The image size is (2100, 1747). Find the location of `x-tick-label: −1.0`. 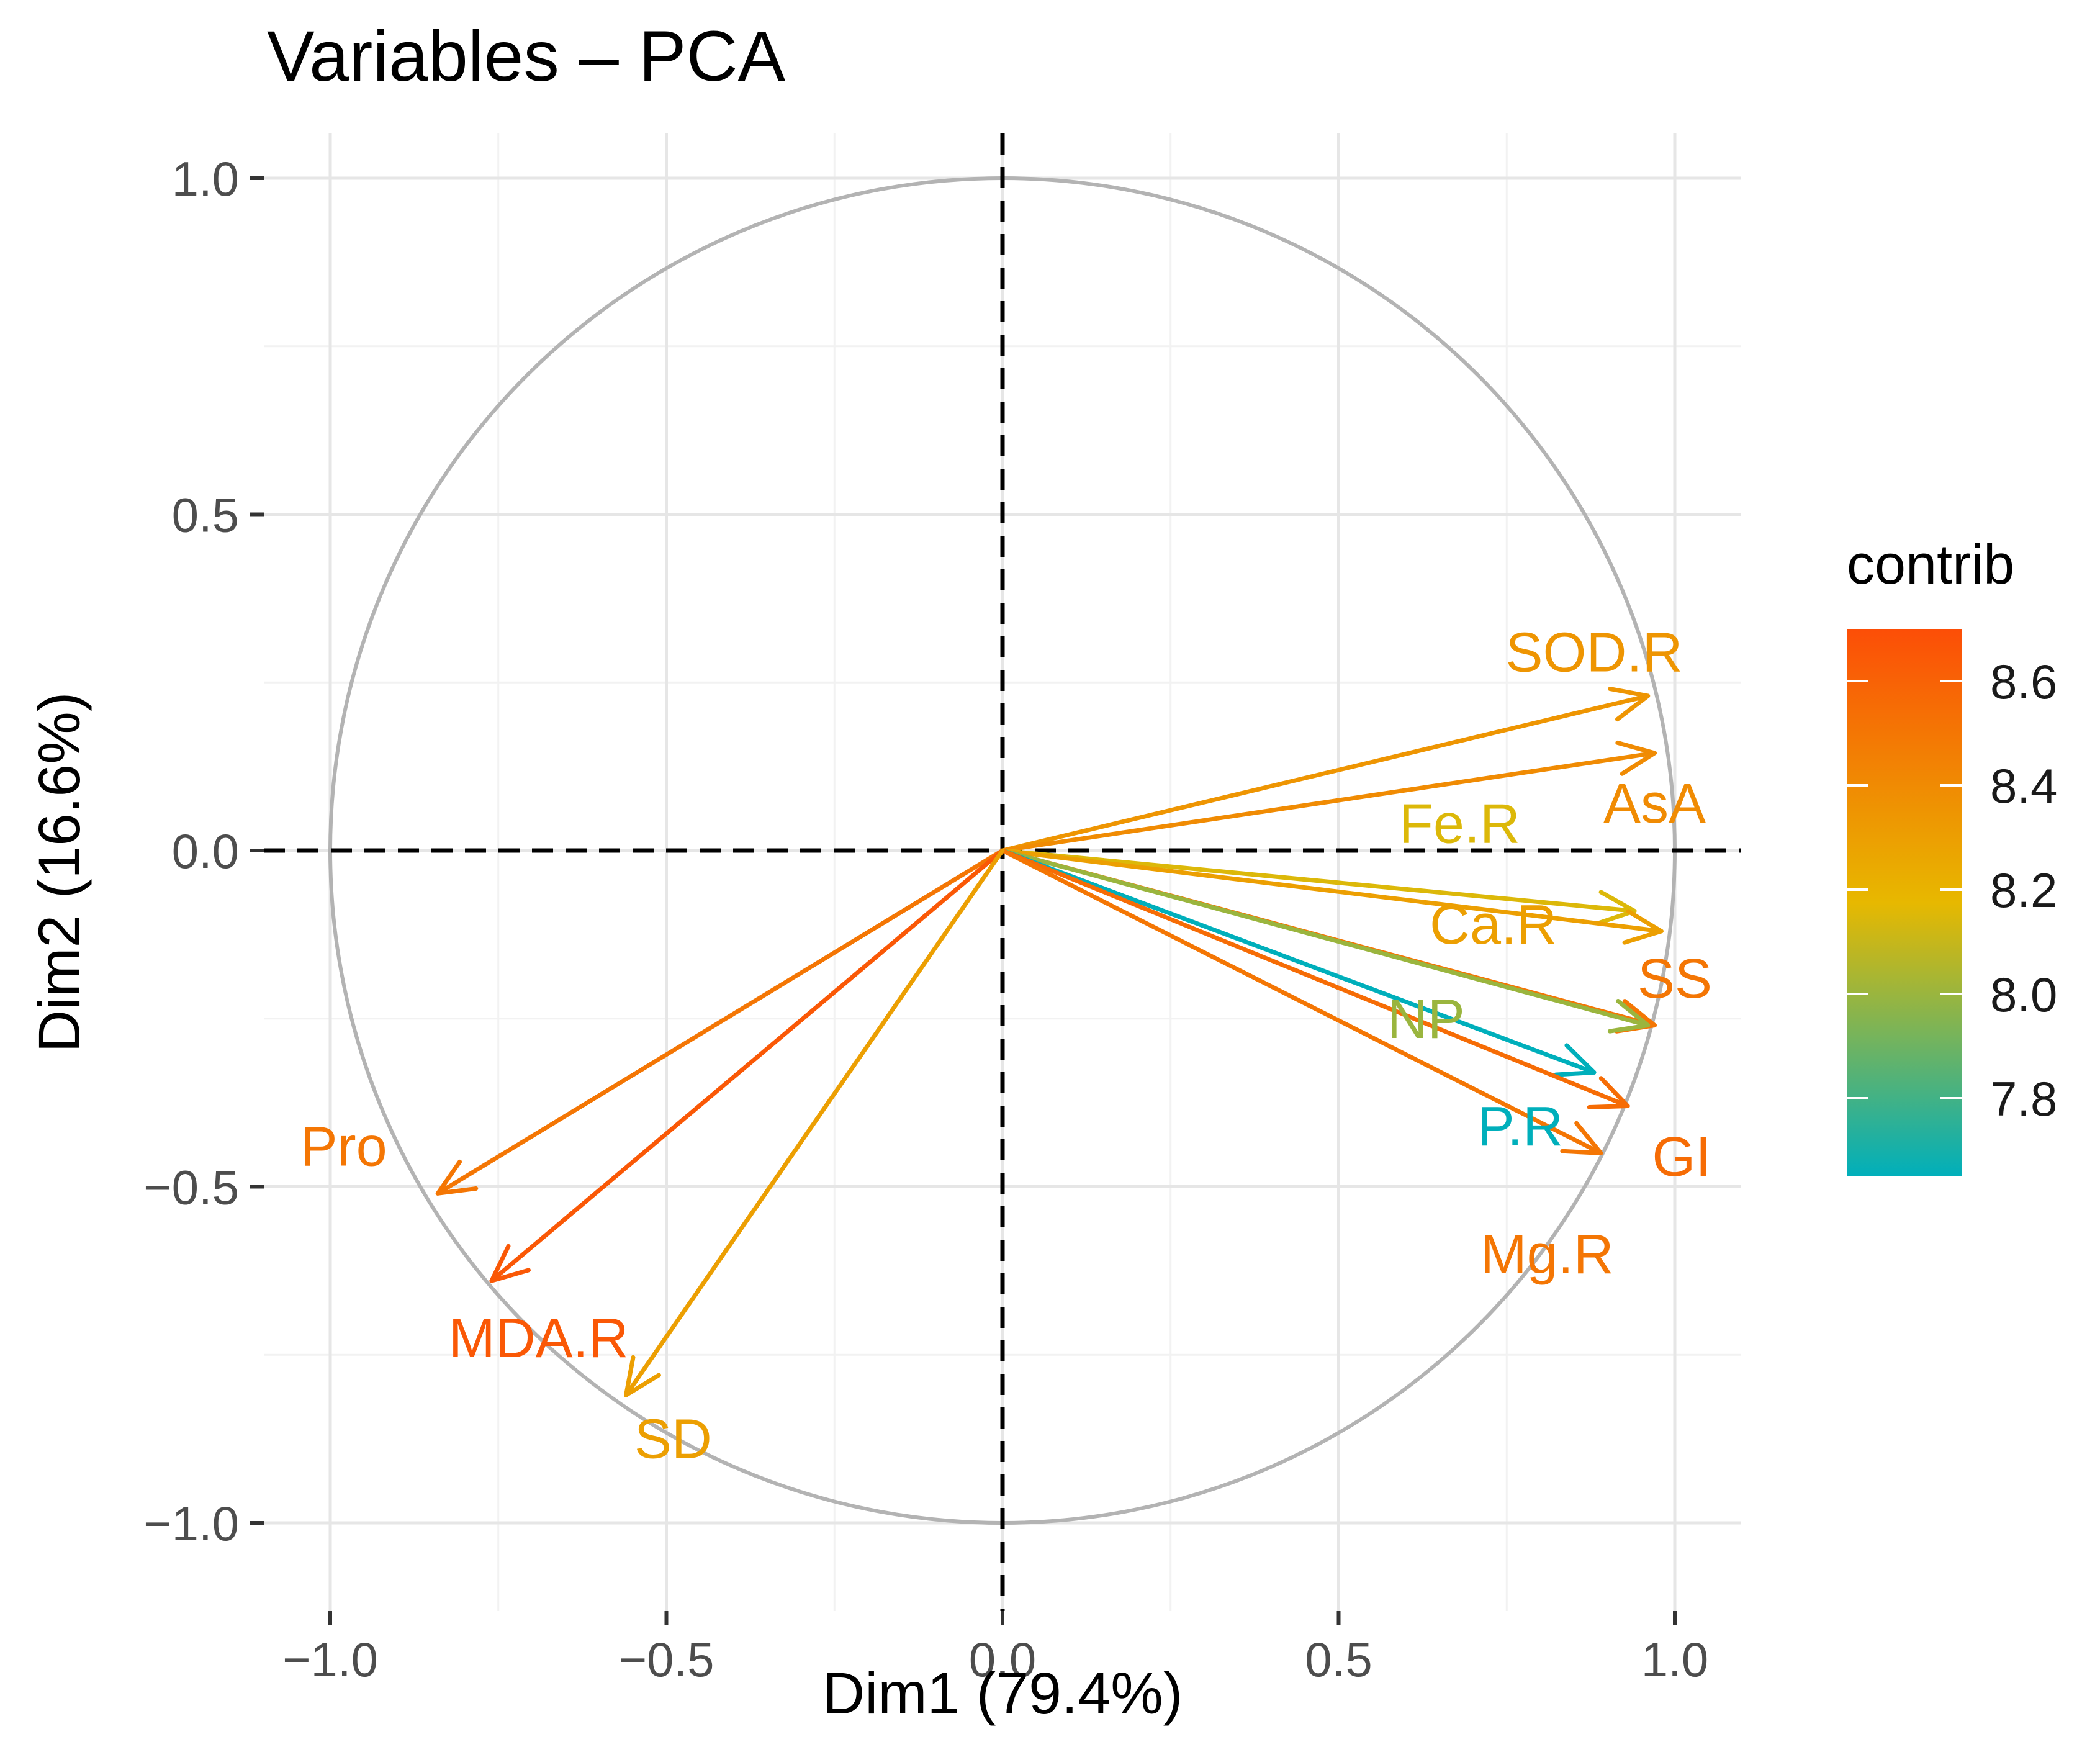

x-tick-label: −1.0 is located at coordinates (330, 1659).